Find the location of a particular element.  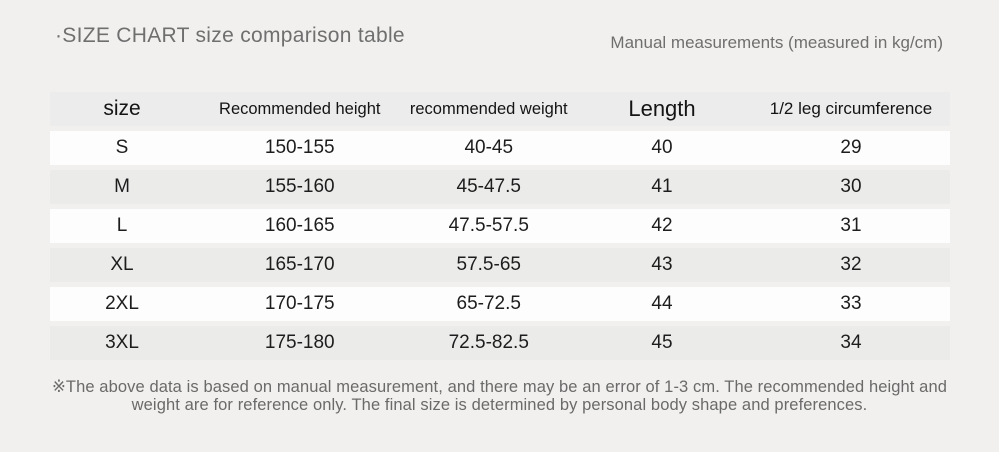

cell-weight: 72.5-82.5 is located at coordinates (488, 342).